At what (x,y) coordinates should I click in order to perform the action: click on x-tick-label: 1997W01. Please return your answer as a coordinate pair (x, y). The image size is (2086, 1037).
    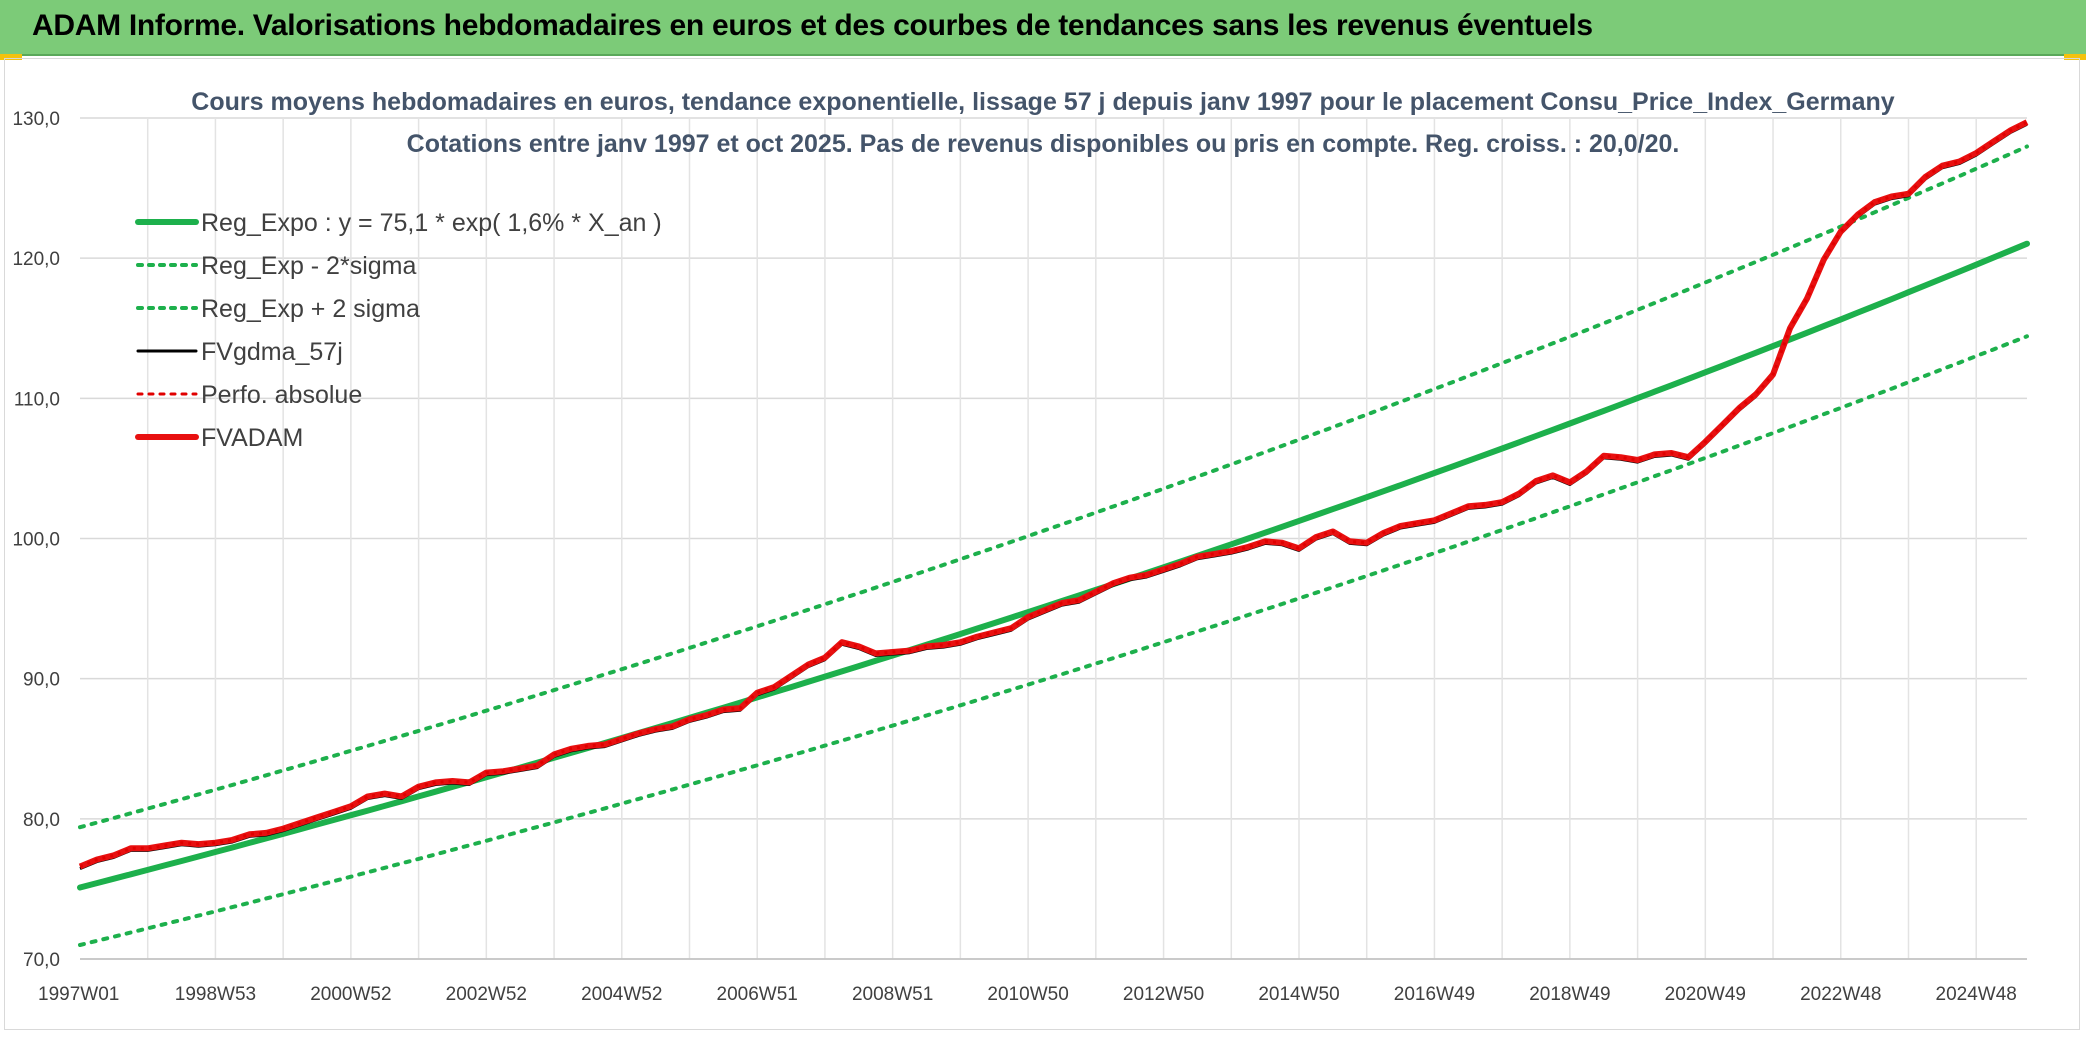
    Looking at the image, I should click on (78, 994).